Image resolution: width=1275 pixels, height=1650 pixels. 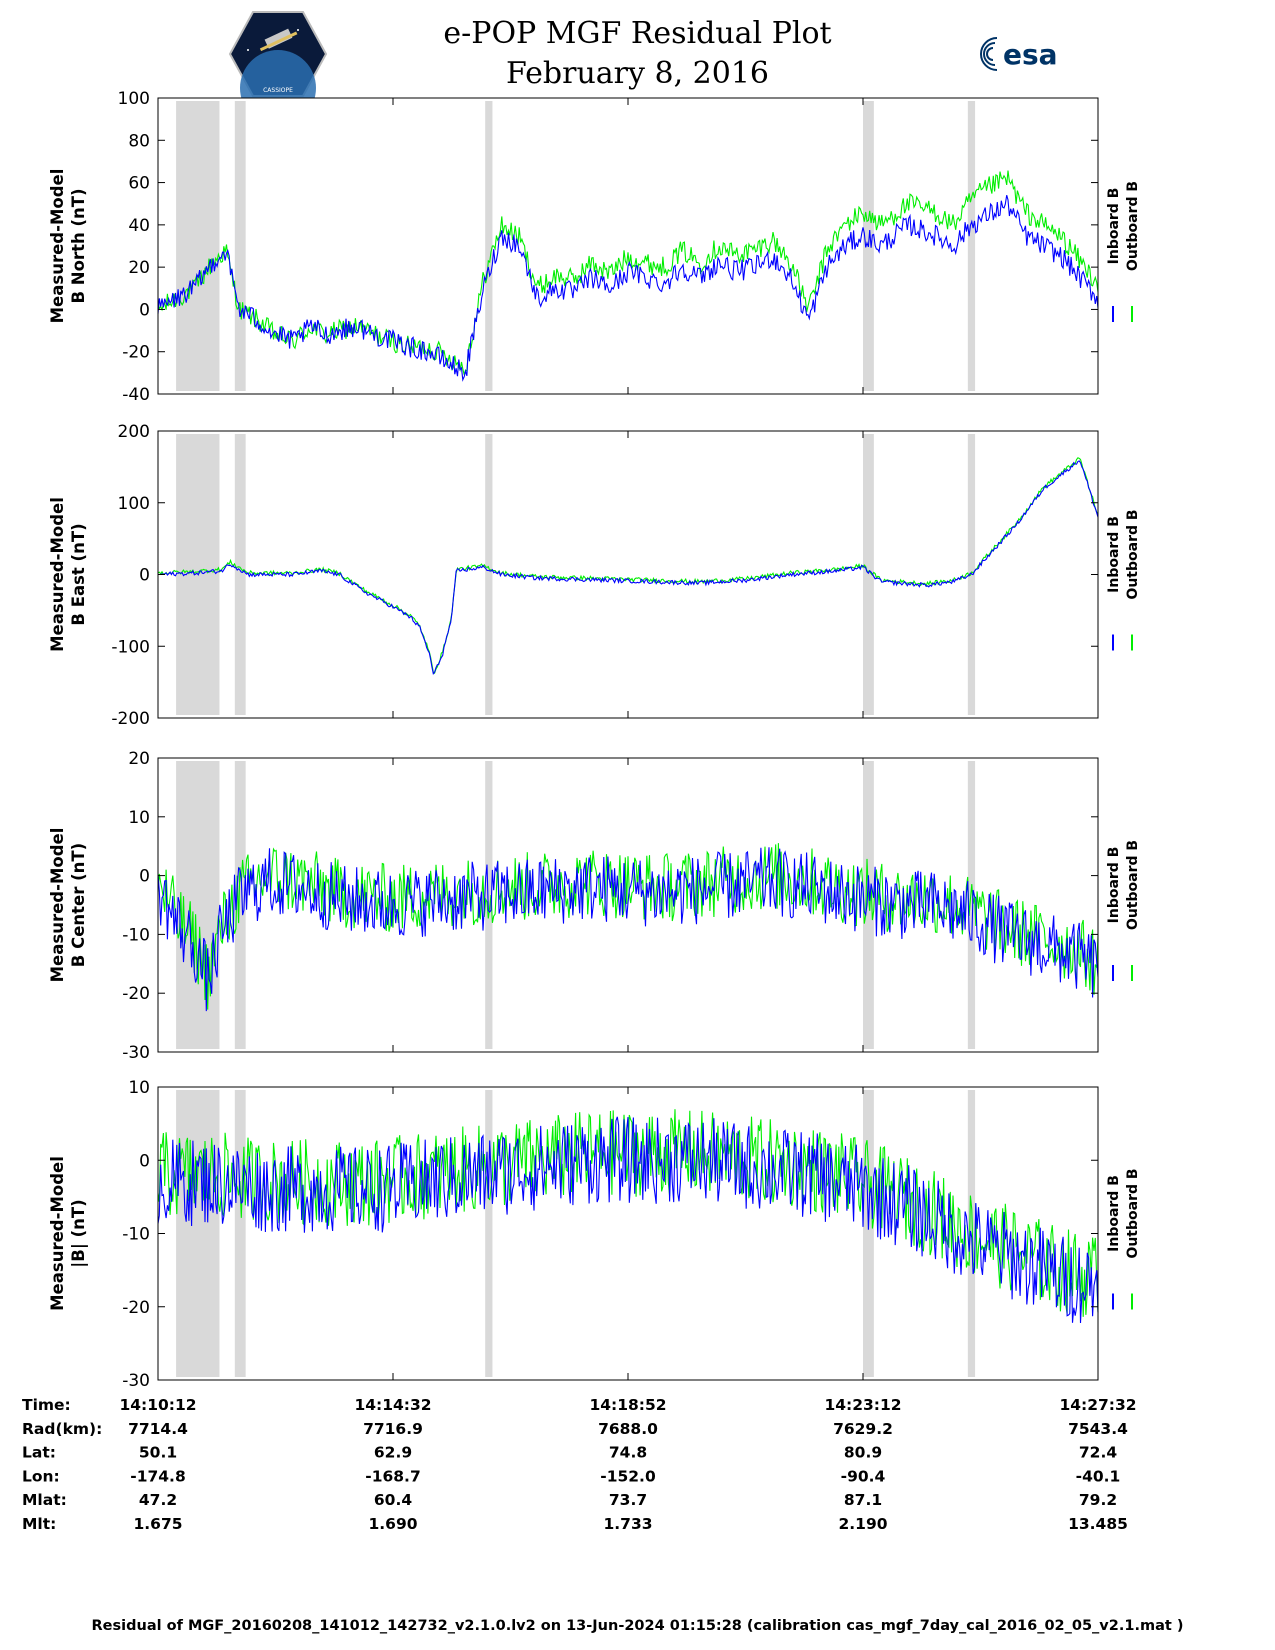 I want to click on ephemeris-value: 80.9, so click(x=863, y=1453).